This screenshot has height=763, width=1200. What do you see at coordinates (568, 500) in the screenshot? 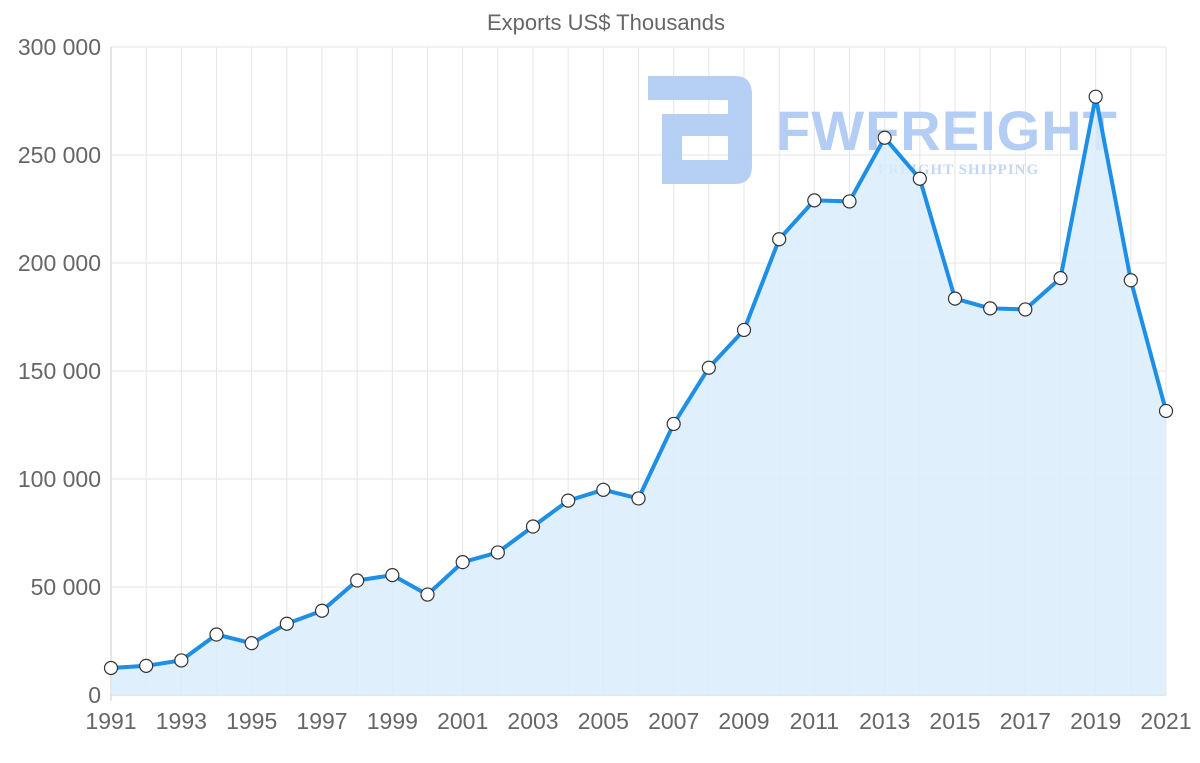
I see `data-point-2004` at bounding box center [568, 500].